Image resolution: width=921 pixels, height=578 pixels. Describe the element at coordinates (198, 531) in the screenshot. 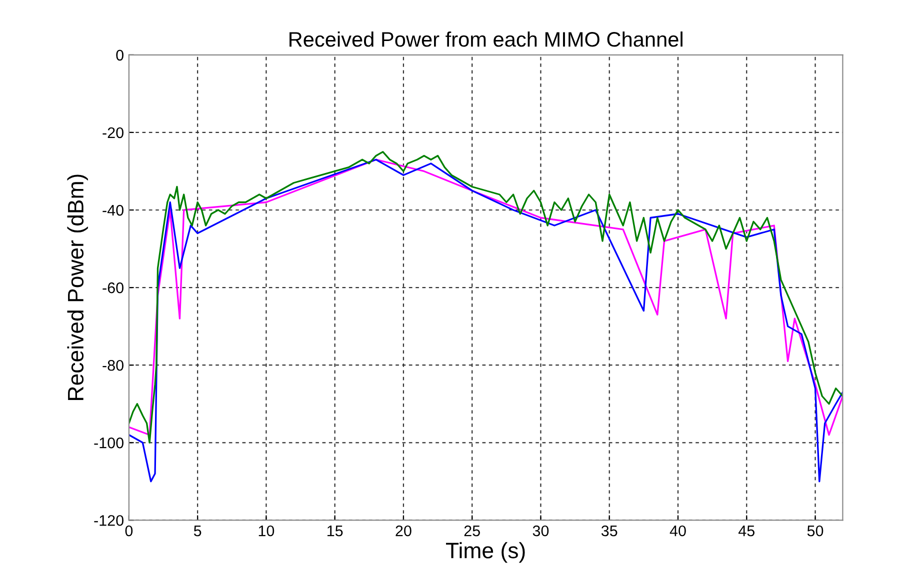

I see `x-tick-label: 5` at that location.